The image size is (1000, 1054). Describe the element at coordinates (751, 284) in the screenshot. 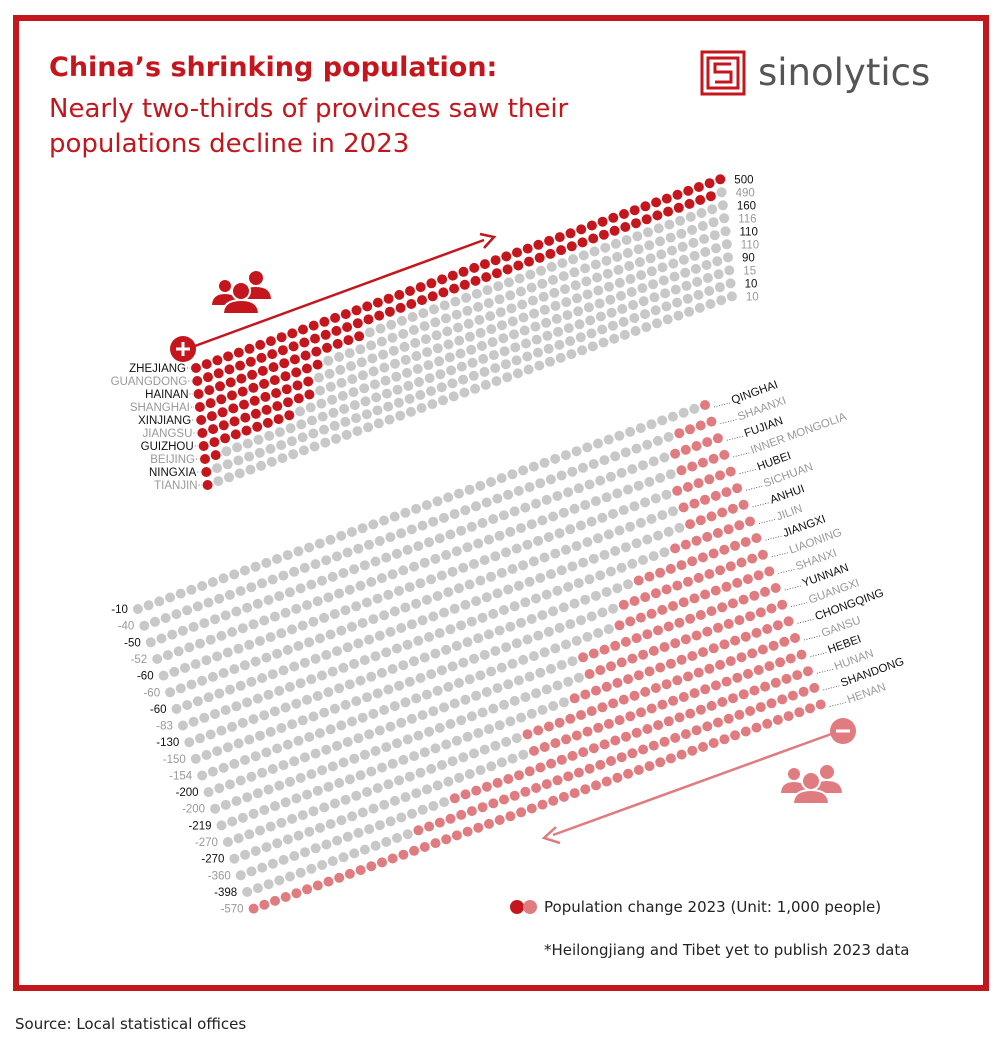

I see `value-label: 10` at that location.